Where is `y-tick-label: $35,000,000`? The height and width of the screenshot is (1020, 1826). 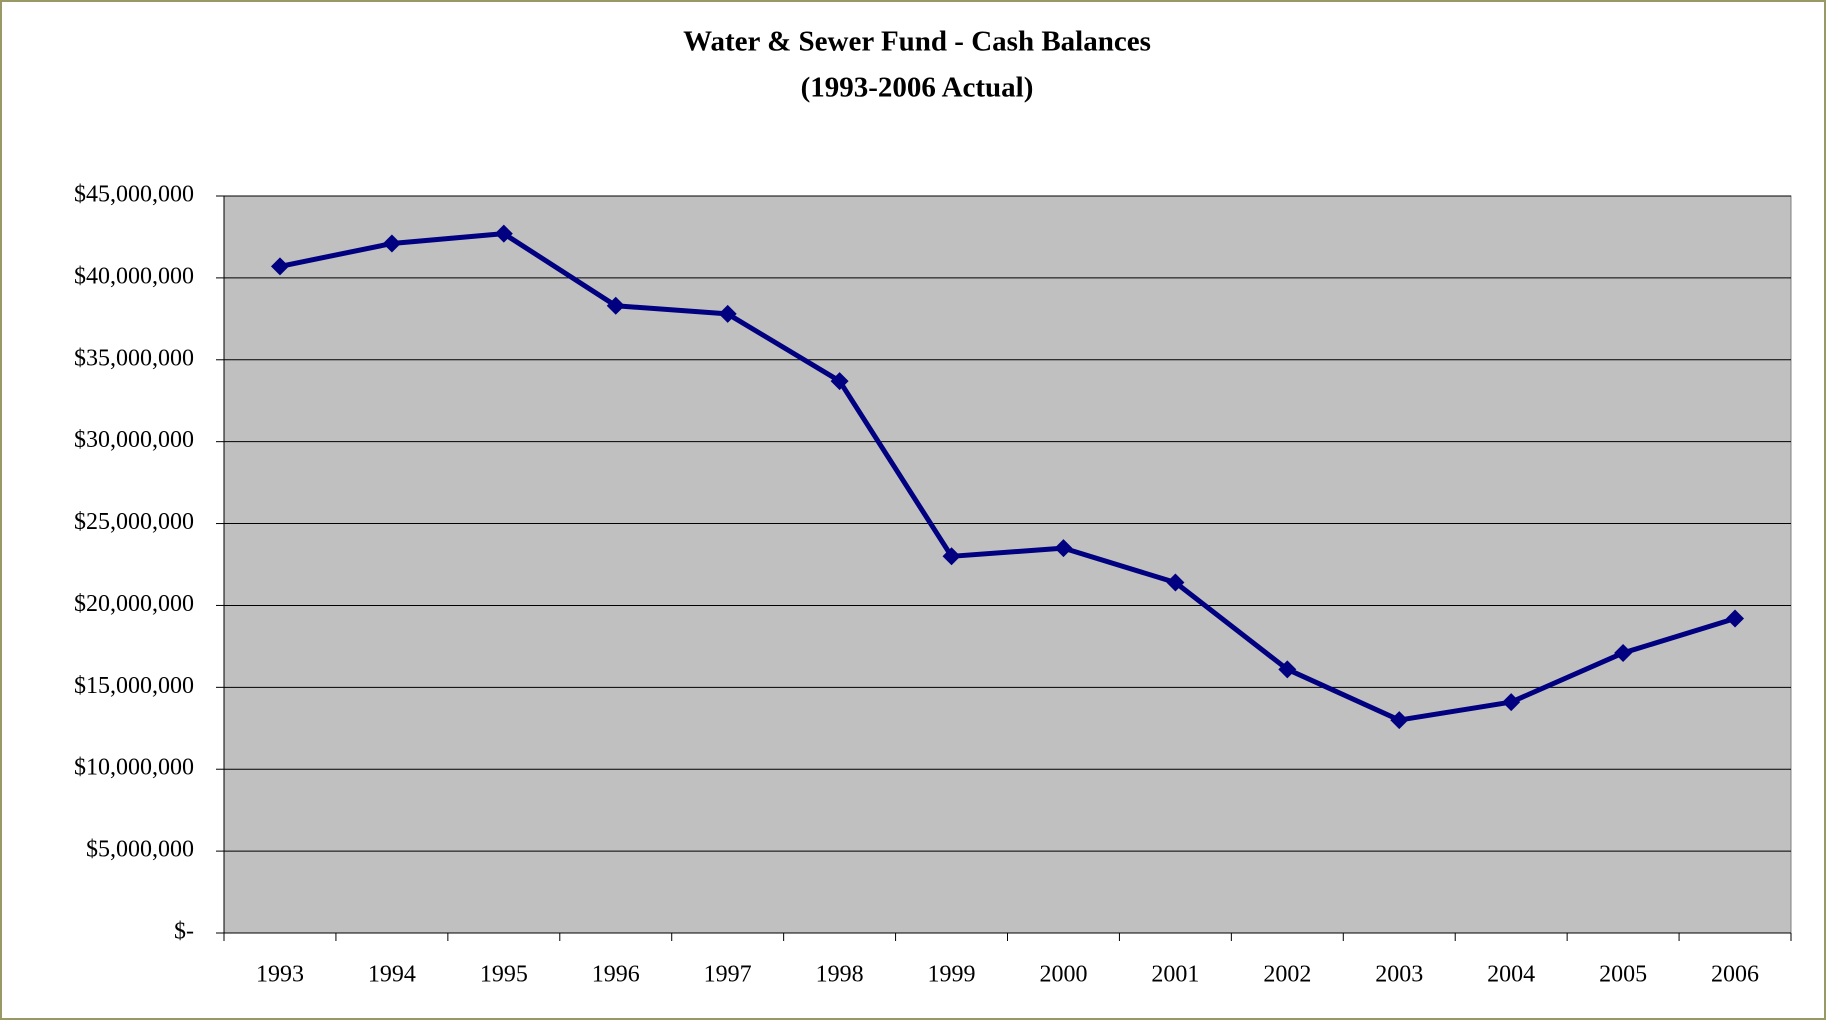 y-tick-label: $35,000,000 is located at coordinates (134, 358).